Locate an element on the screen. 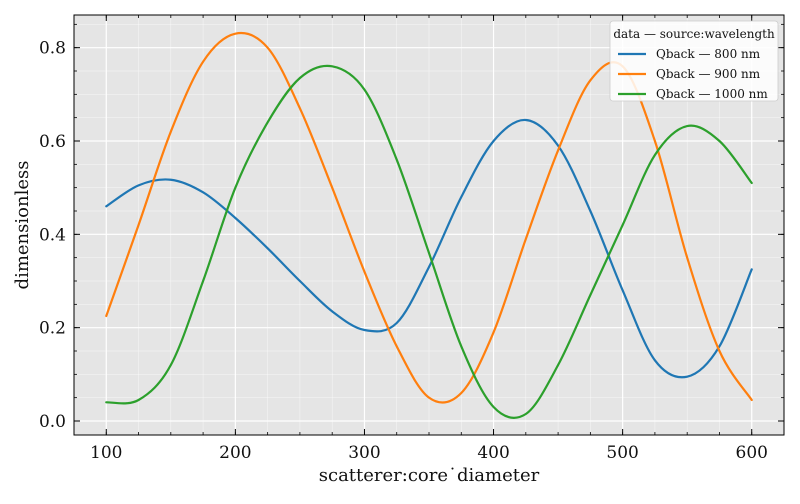  y-tick-label: 0.4 is located at coordinates (52, 235).